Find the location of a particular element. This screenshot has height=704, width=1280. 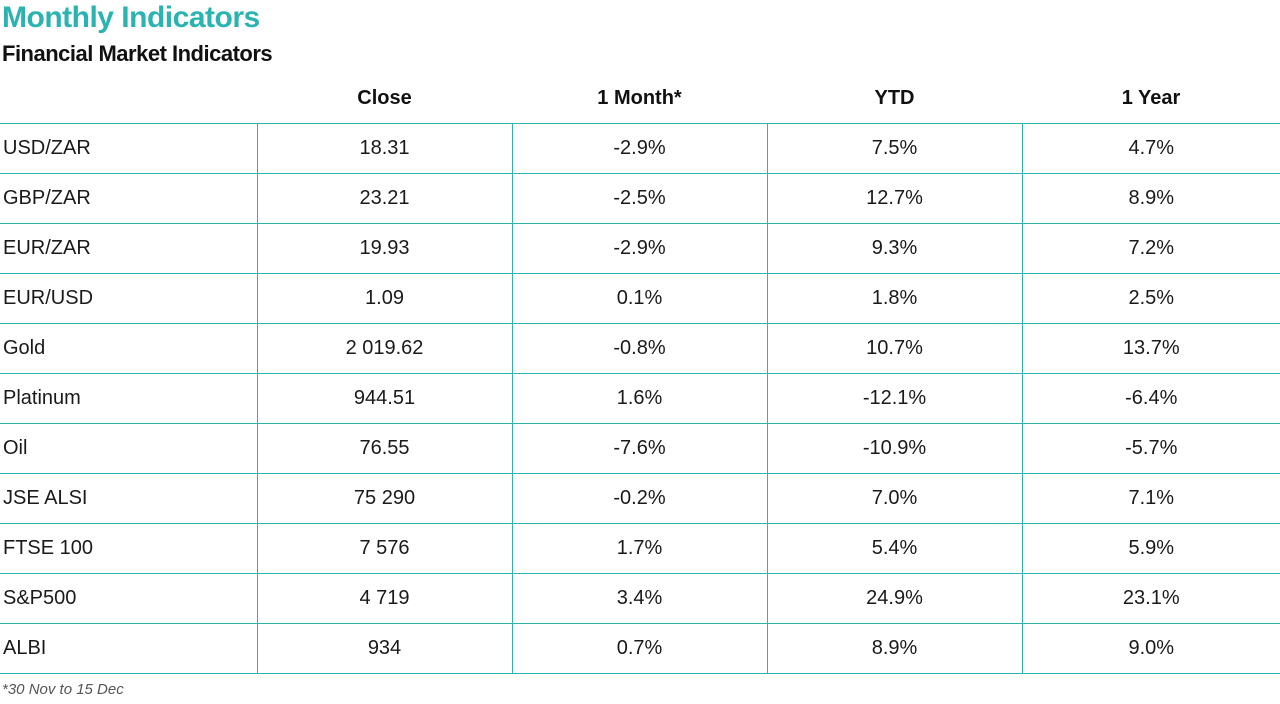

one-year-value: 4.7% is located at coordinates (1150, 148).